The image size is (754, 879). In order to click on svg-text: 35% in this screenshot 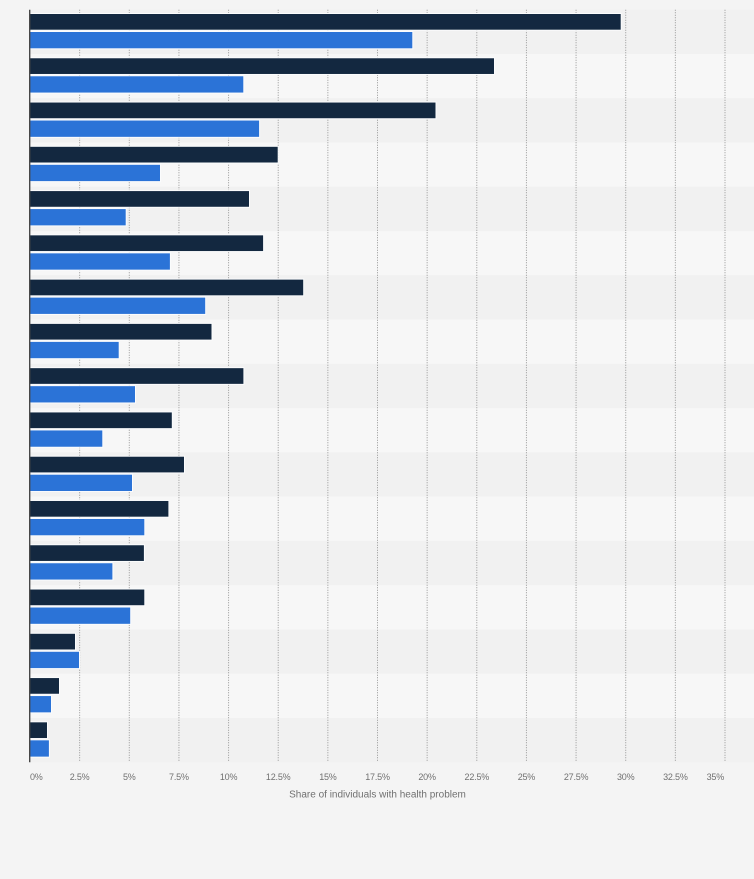, I will do `click(716, 777)`.